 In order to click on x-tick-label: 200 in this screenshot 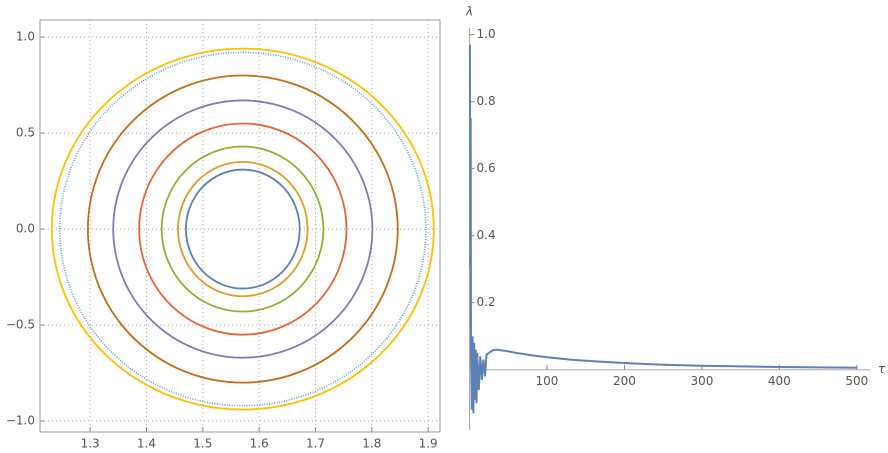, I will do `click(624, 381)`.